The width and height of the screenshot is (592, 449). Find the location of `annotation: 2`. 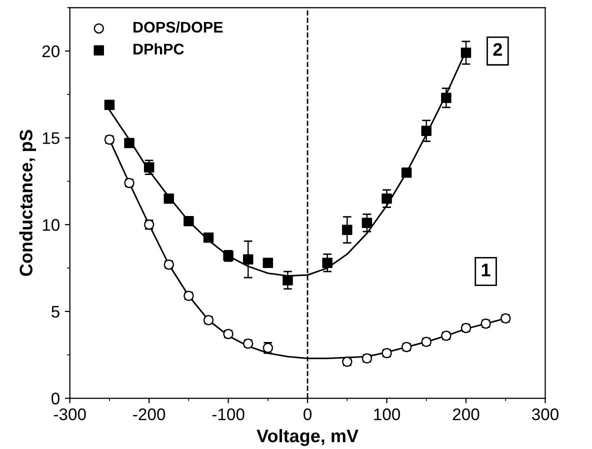

annotation: 2 is located at coordinates (497, 49).